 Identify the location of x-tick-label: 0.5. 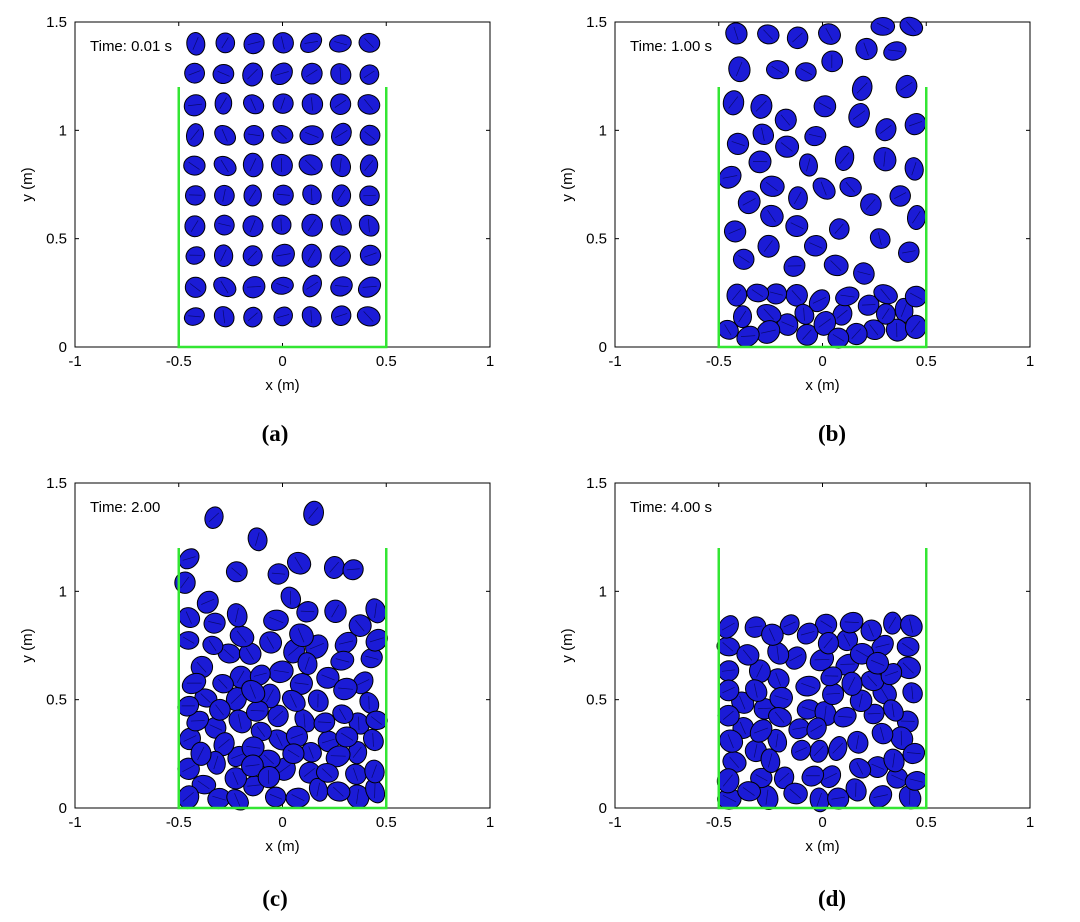
(386, 361).